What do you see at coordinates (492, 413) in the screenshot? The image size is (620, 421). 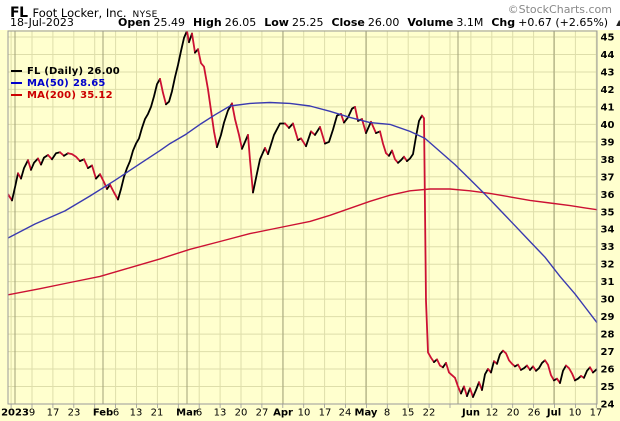 I see `svg-text: 12` at bounding box center [492, 413].